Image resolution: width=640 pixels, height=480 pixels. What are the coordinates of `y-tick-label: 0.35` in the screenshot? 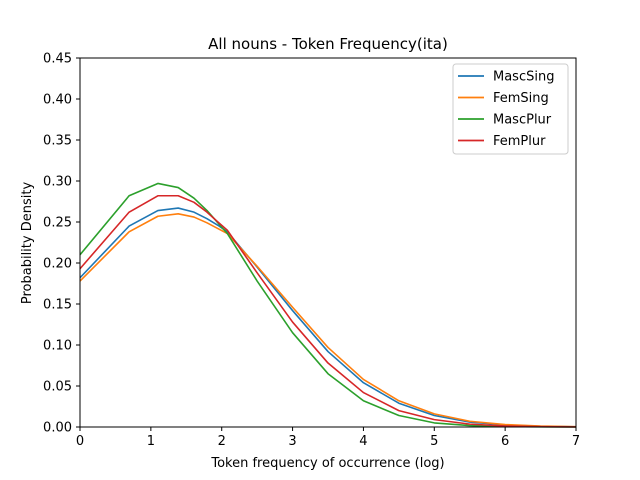 It's located at (57, 141).